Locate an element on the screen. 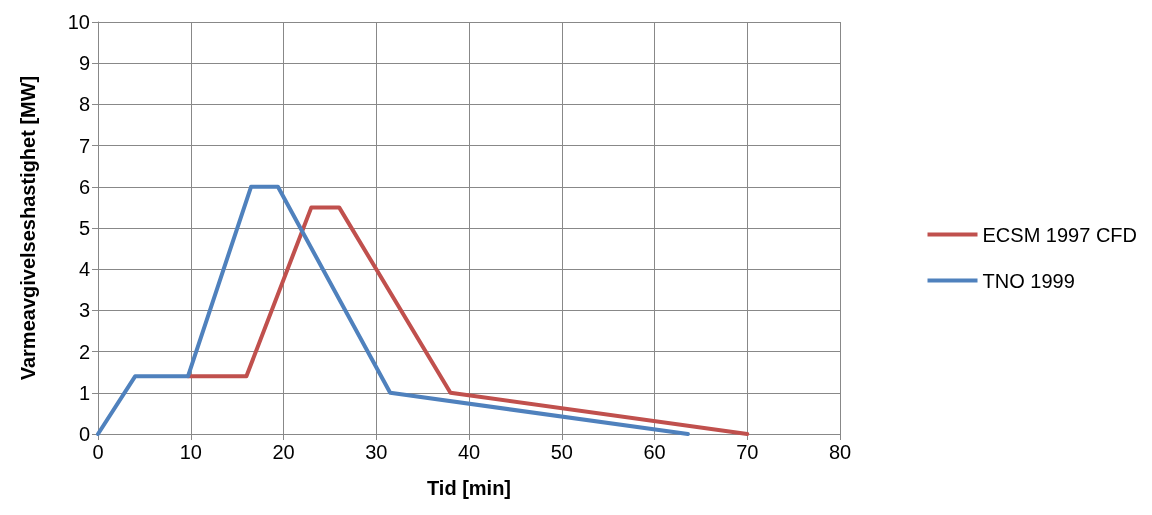  y-tick-label: 5 is located at coordinates (84, 228).